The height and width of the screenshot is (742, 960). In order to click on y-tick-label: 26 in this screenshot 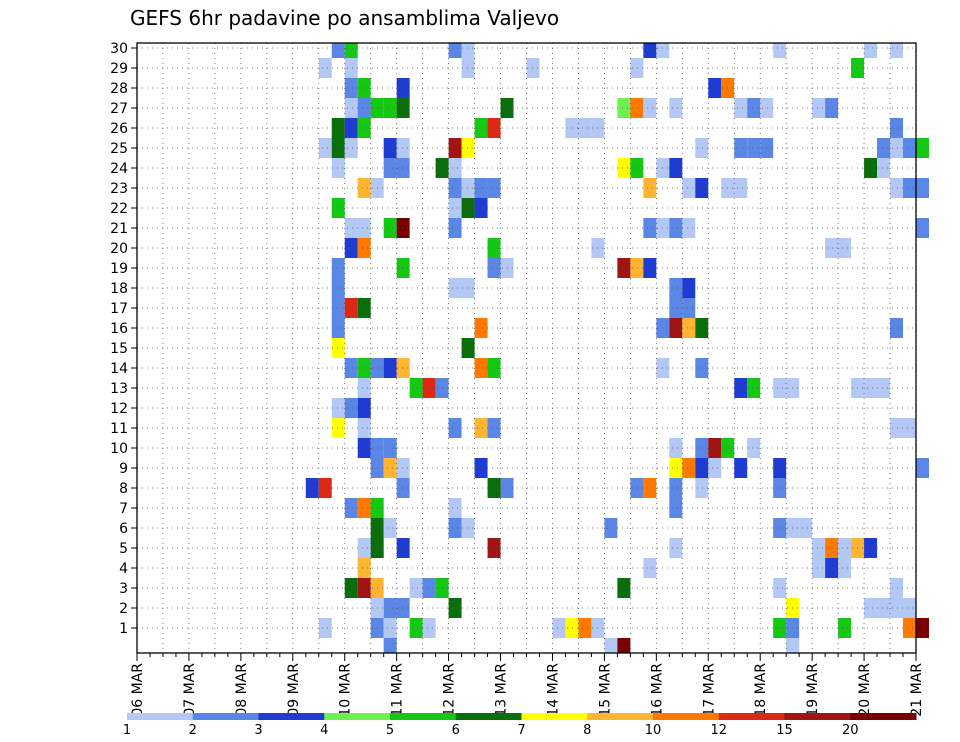, I will do `click(119, 129)`.